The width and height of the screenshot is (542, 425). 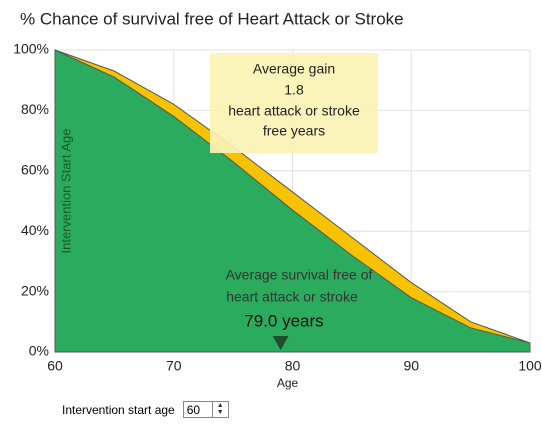 I want to click on gain-line: free years, so click(x=294, y=131).